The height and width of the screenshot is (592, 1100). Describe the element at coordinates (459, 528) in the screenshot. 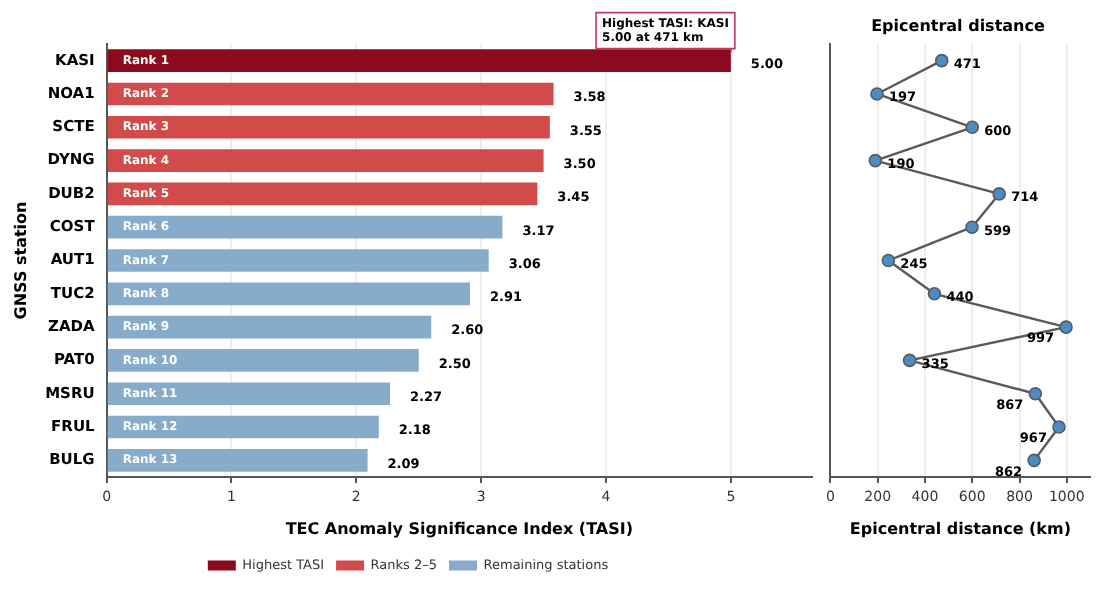

I see `x-axis-title: TEC Anomaly Significance Index (TASI)` at that location.